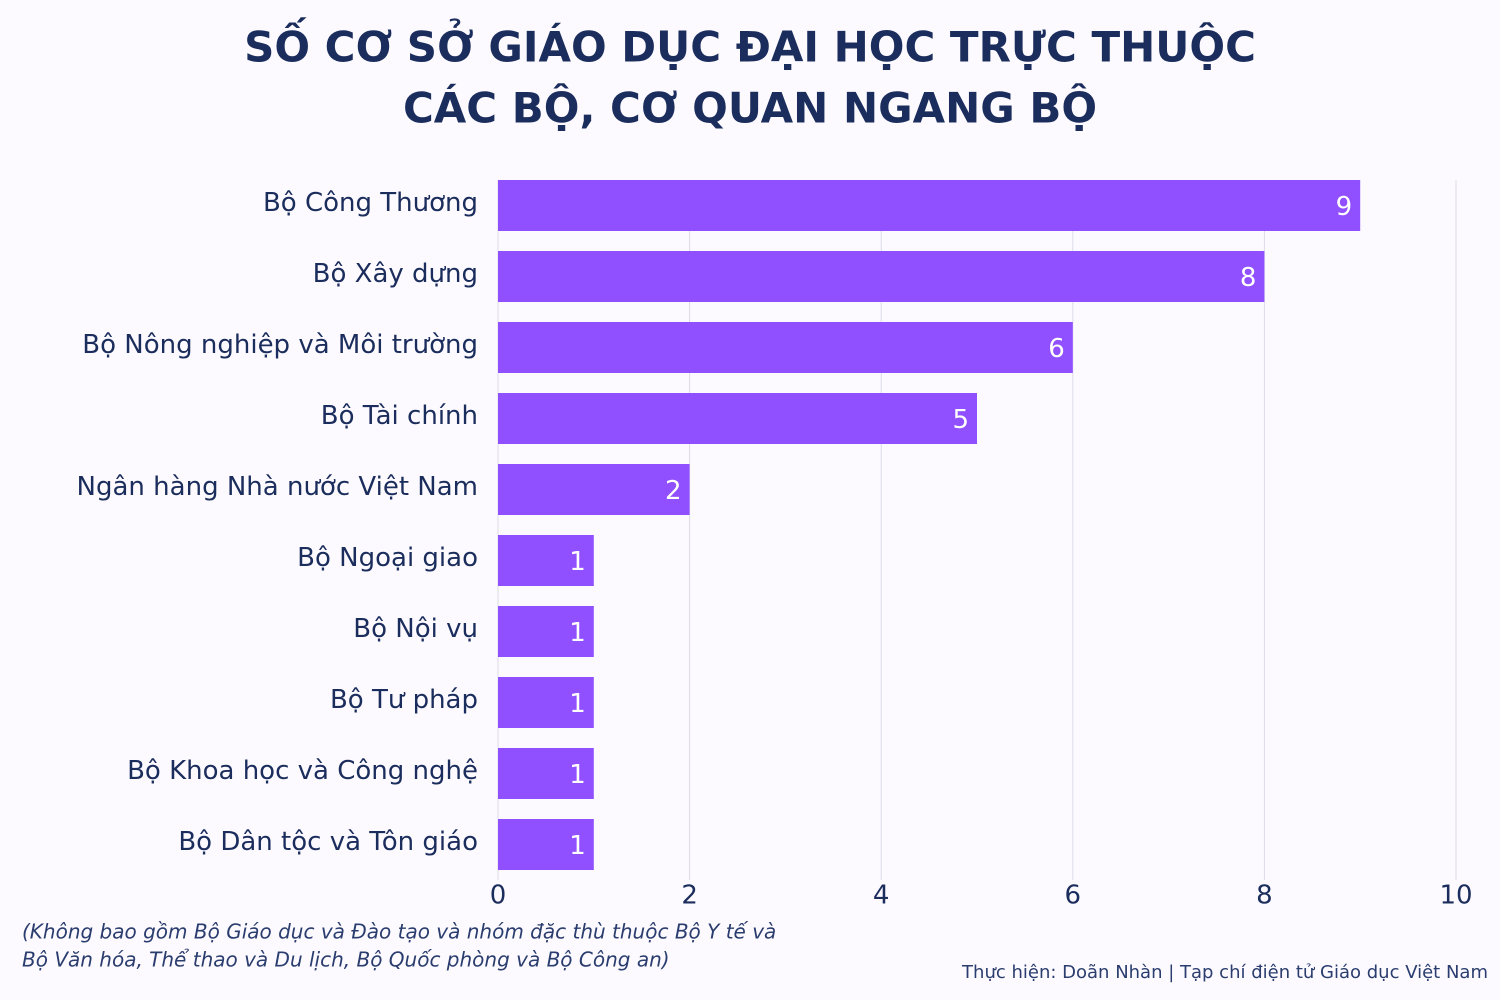 This screenshot has height=1000, width=1500. I want to click on y-tick-label: Bộ Nội vụ, so click(415, 629).